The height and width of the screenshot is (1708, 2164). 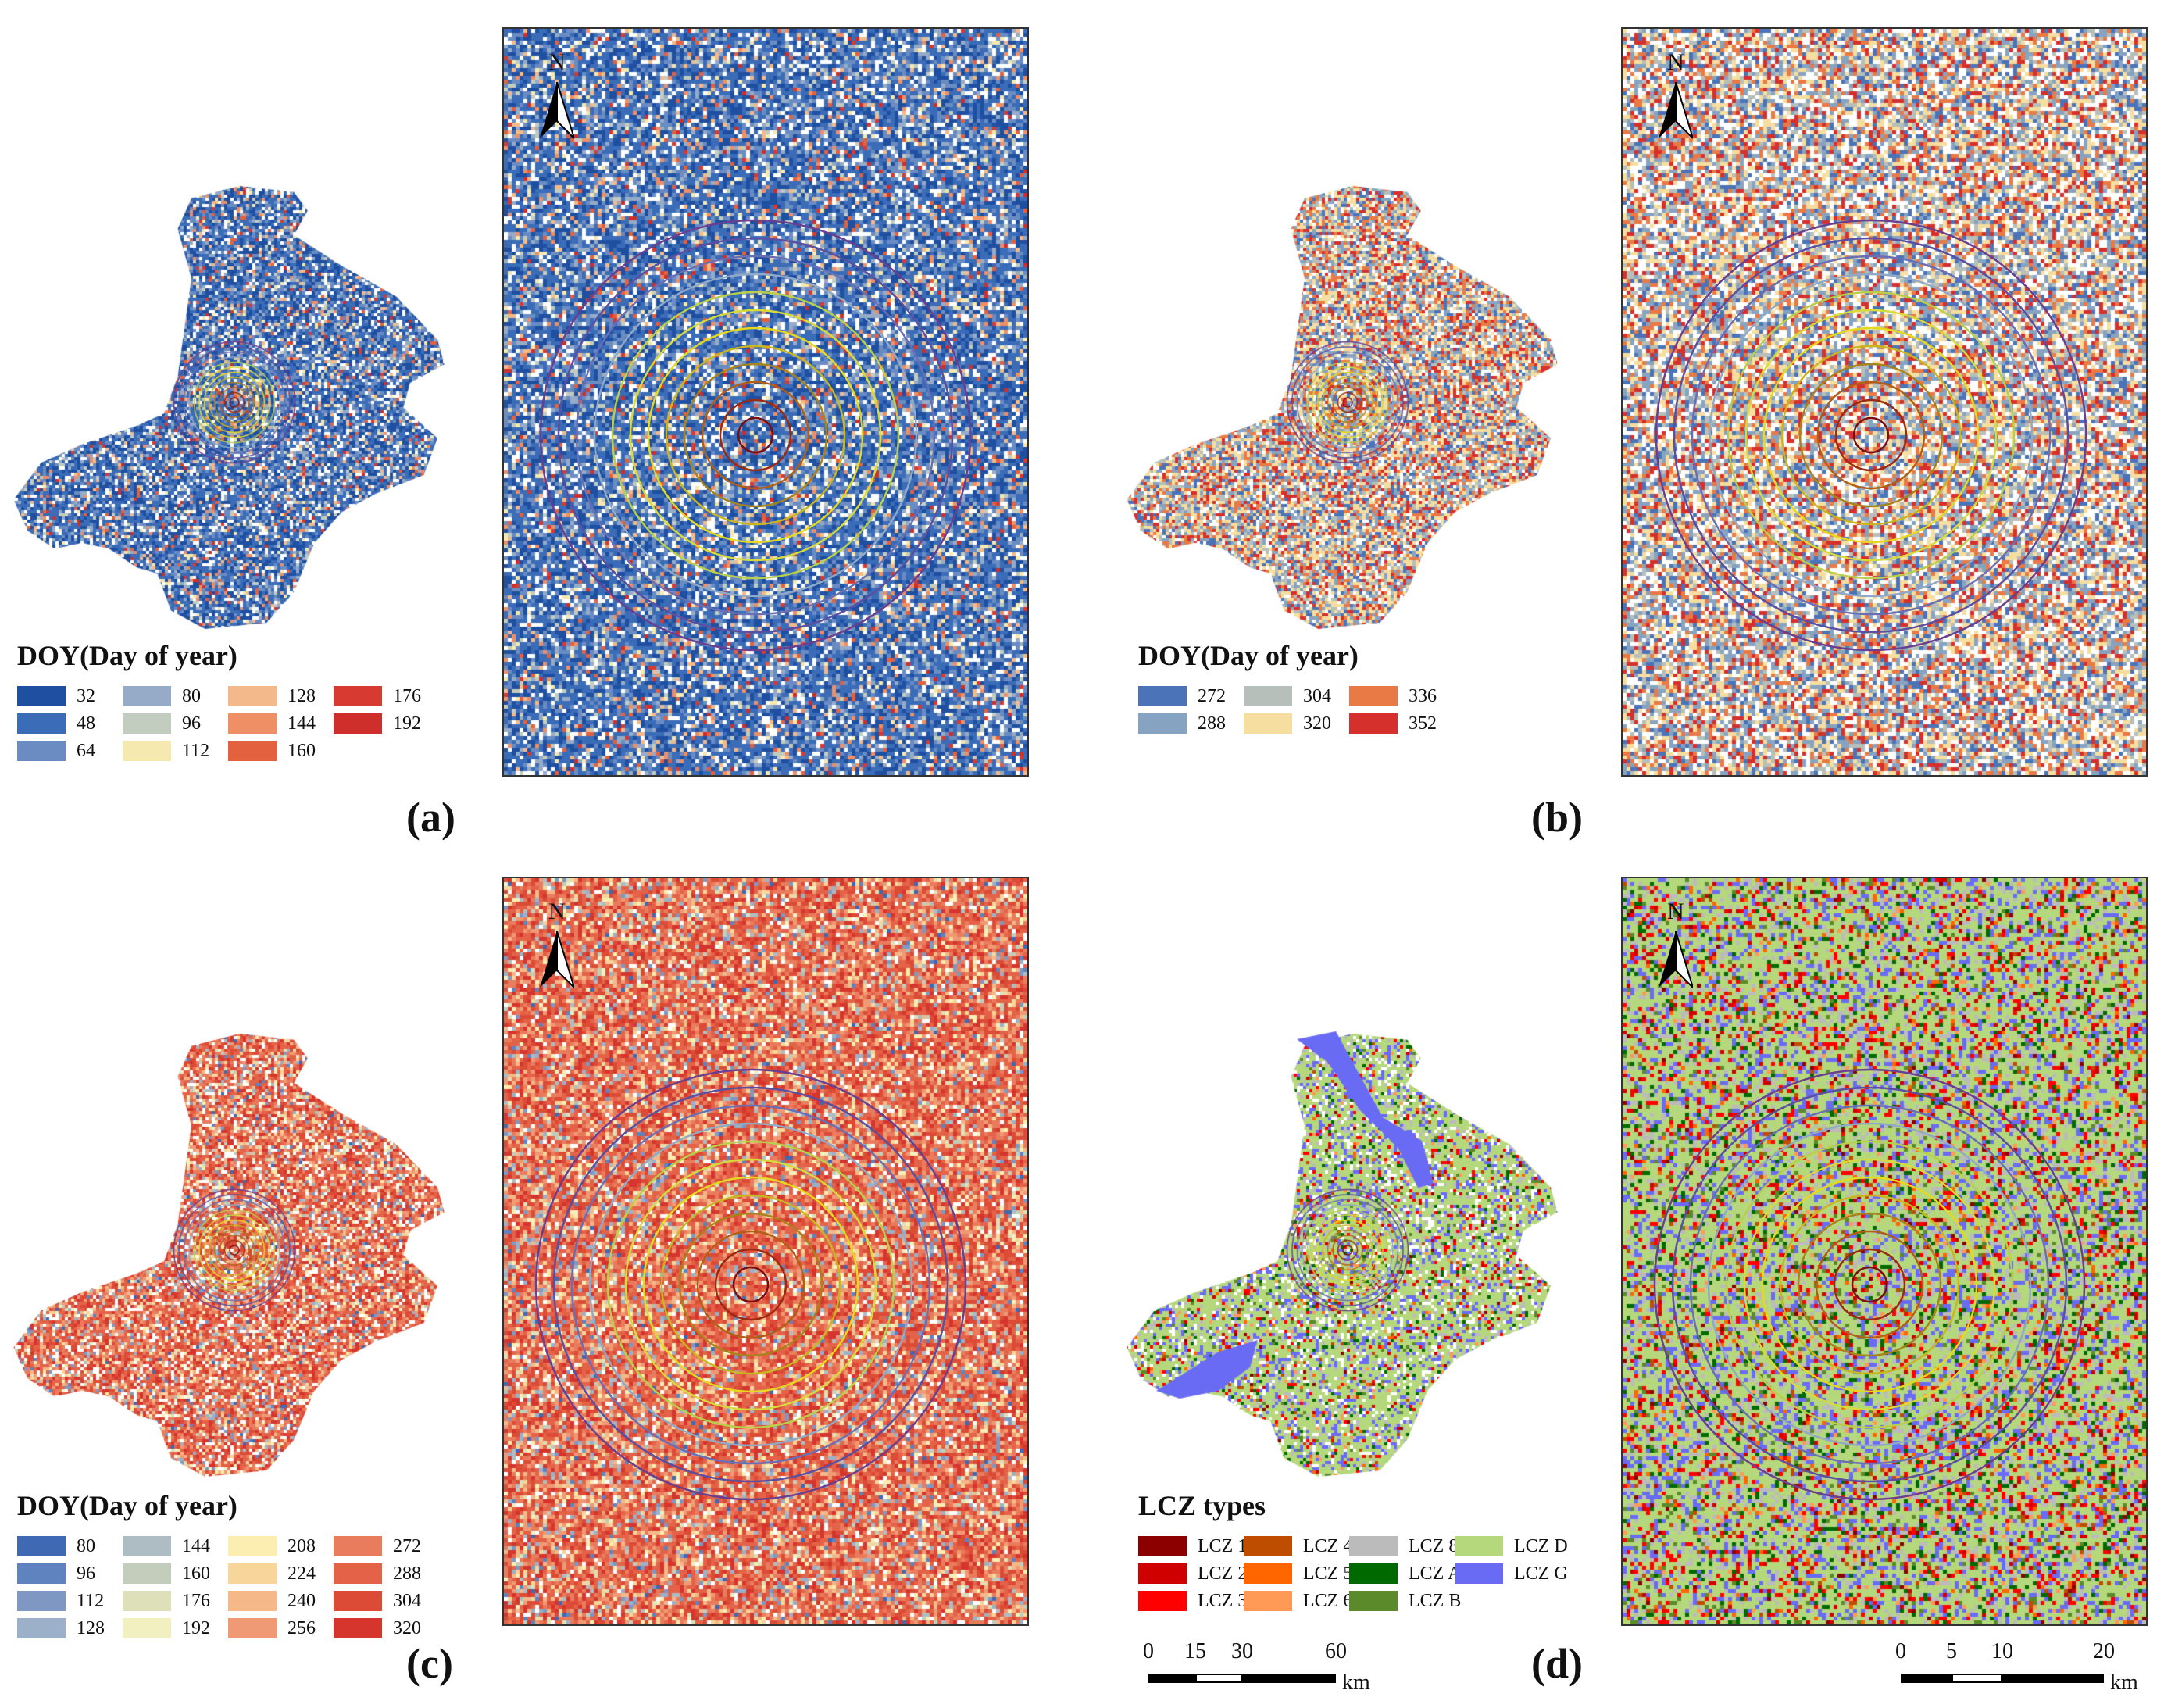 I want to click on legend-label: LCZ 6, so click(x=1328, y=1601).